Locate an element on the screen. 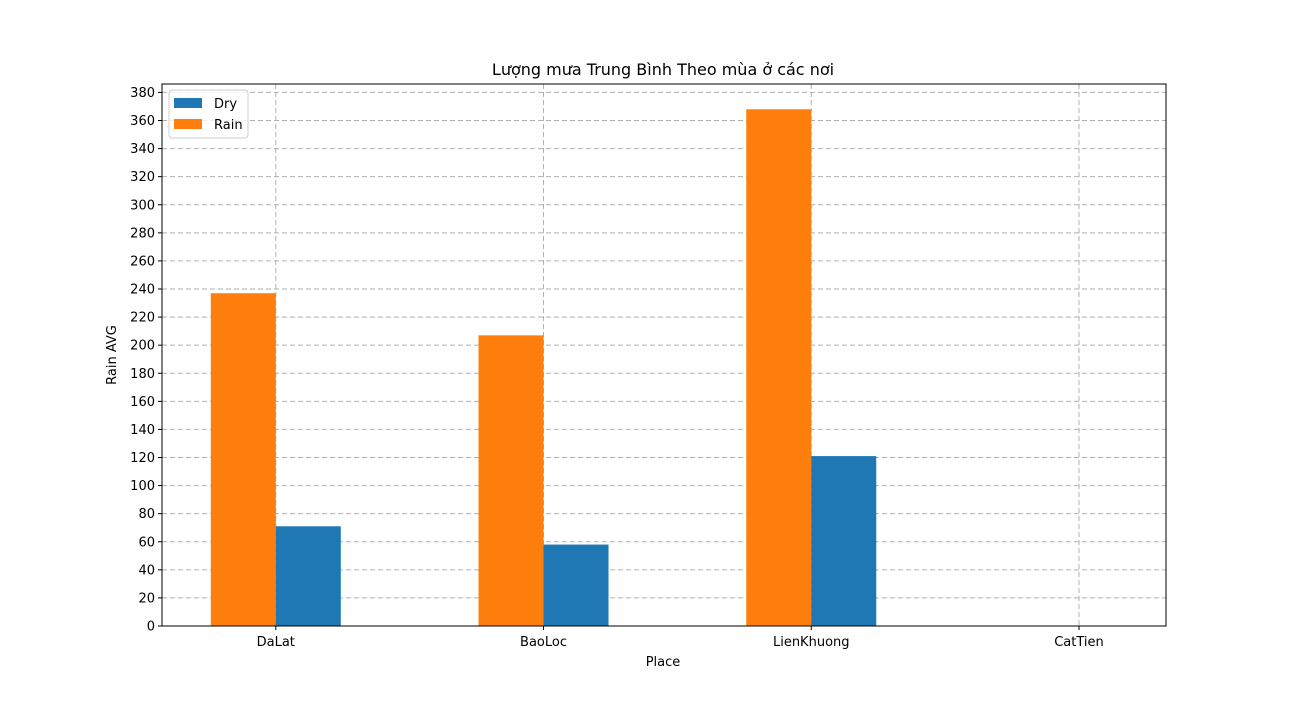 The image size is (1295, 707). y-tick-label: 280 is located at coordinates (142, 233).